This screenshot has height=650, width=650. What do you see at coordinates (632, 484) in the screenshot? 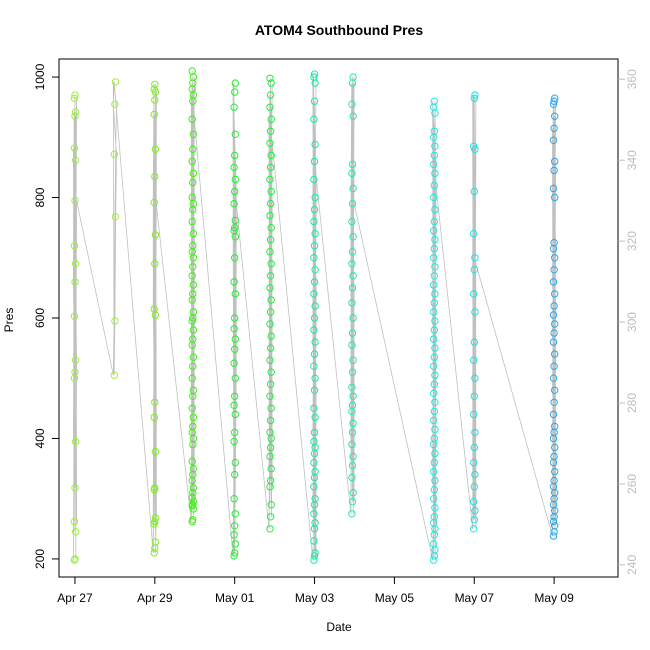
I see `y2-tick-label: 260` at bounding box center [632, 484].